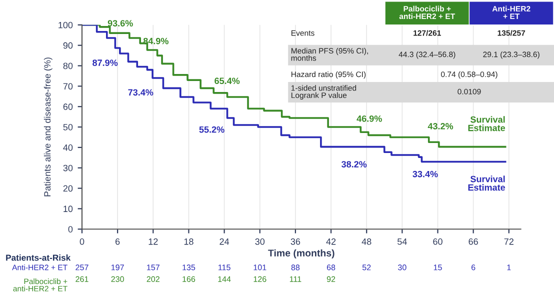 Image resolution: width=554 pixels, height=293 pixels. Describe the element at coordinates (473, 241) in the screenshot. I see `x-tick-label: 66` at that location.